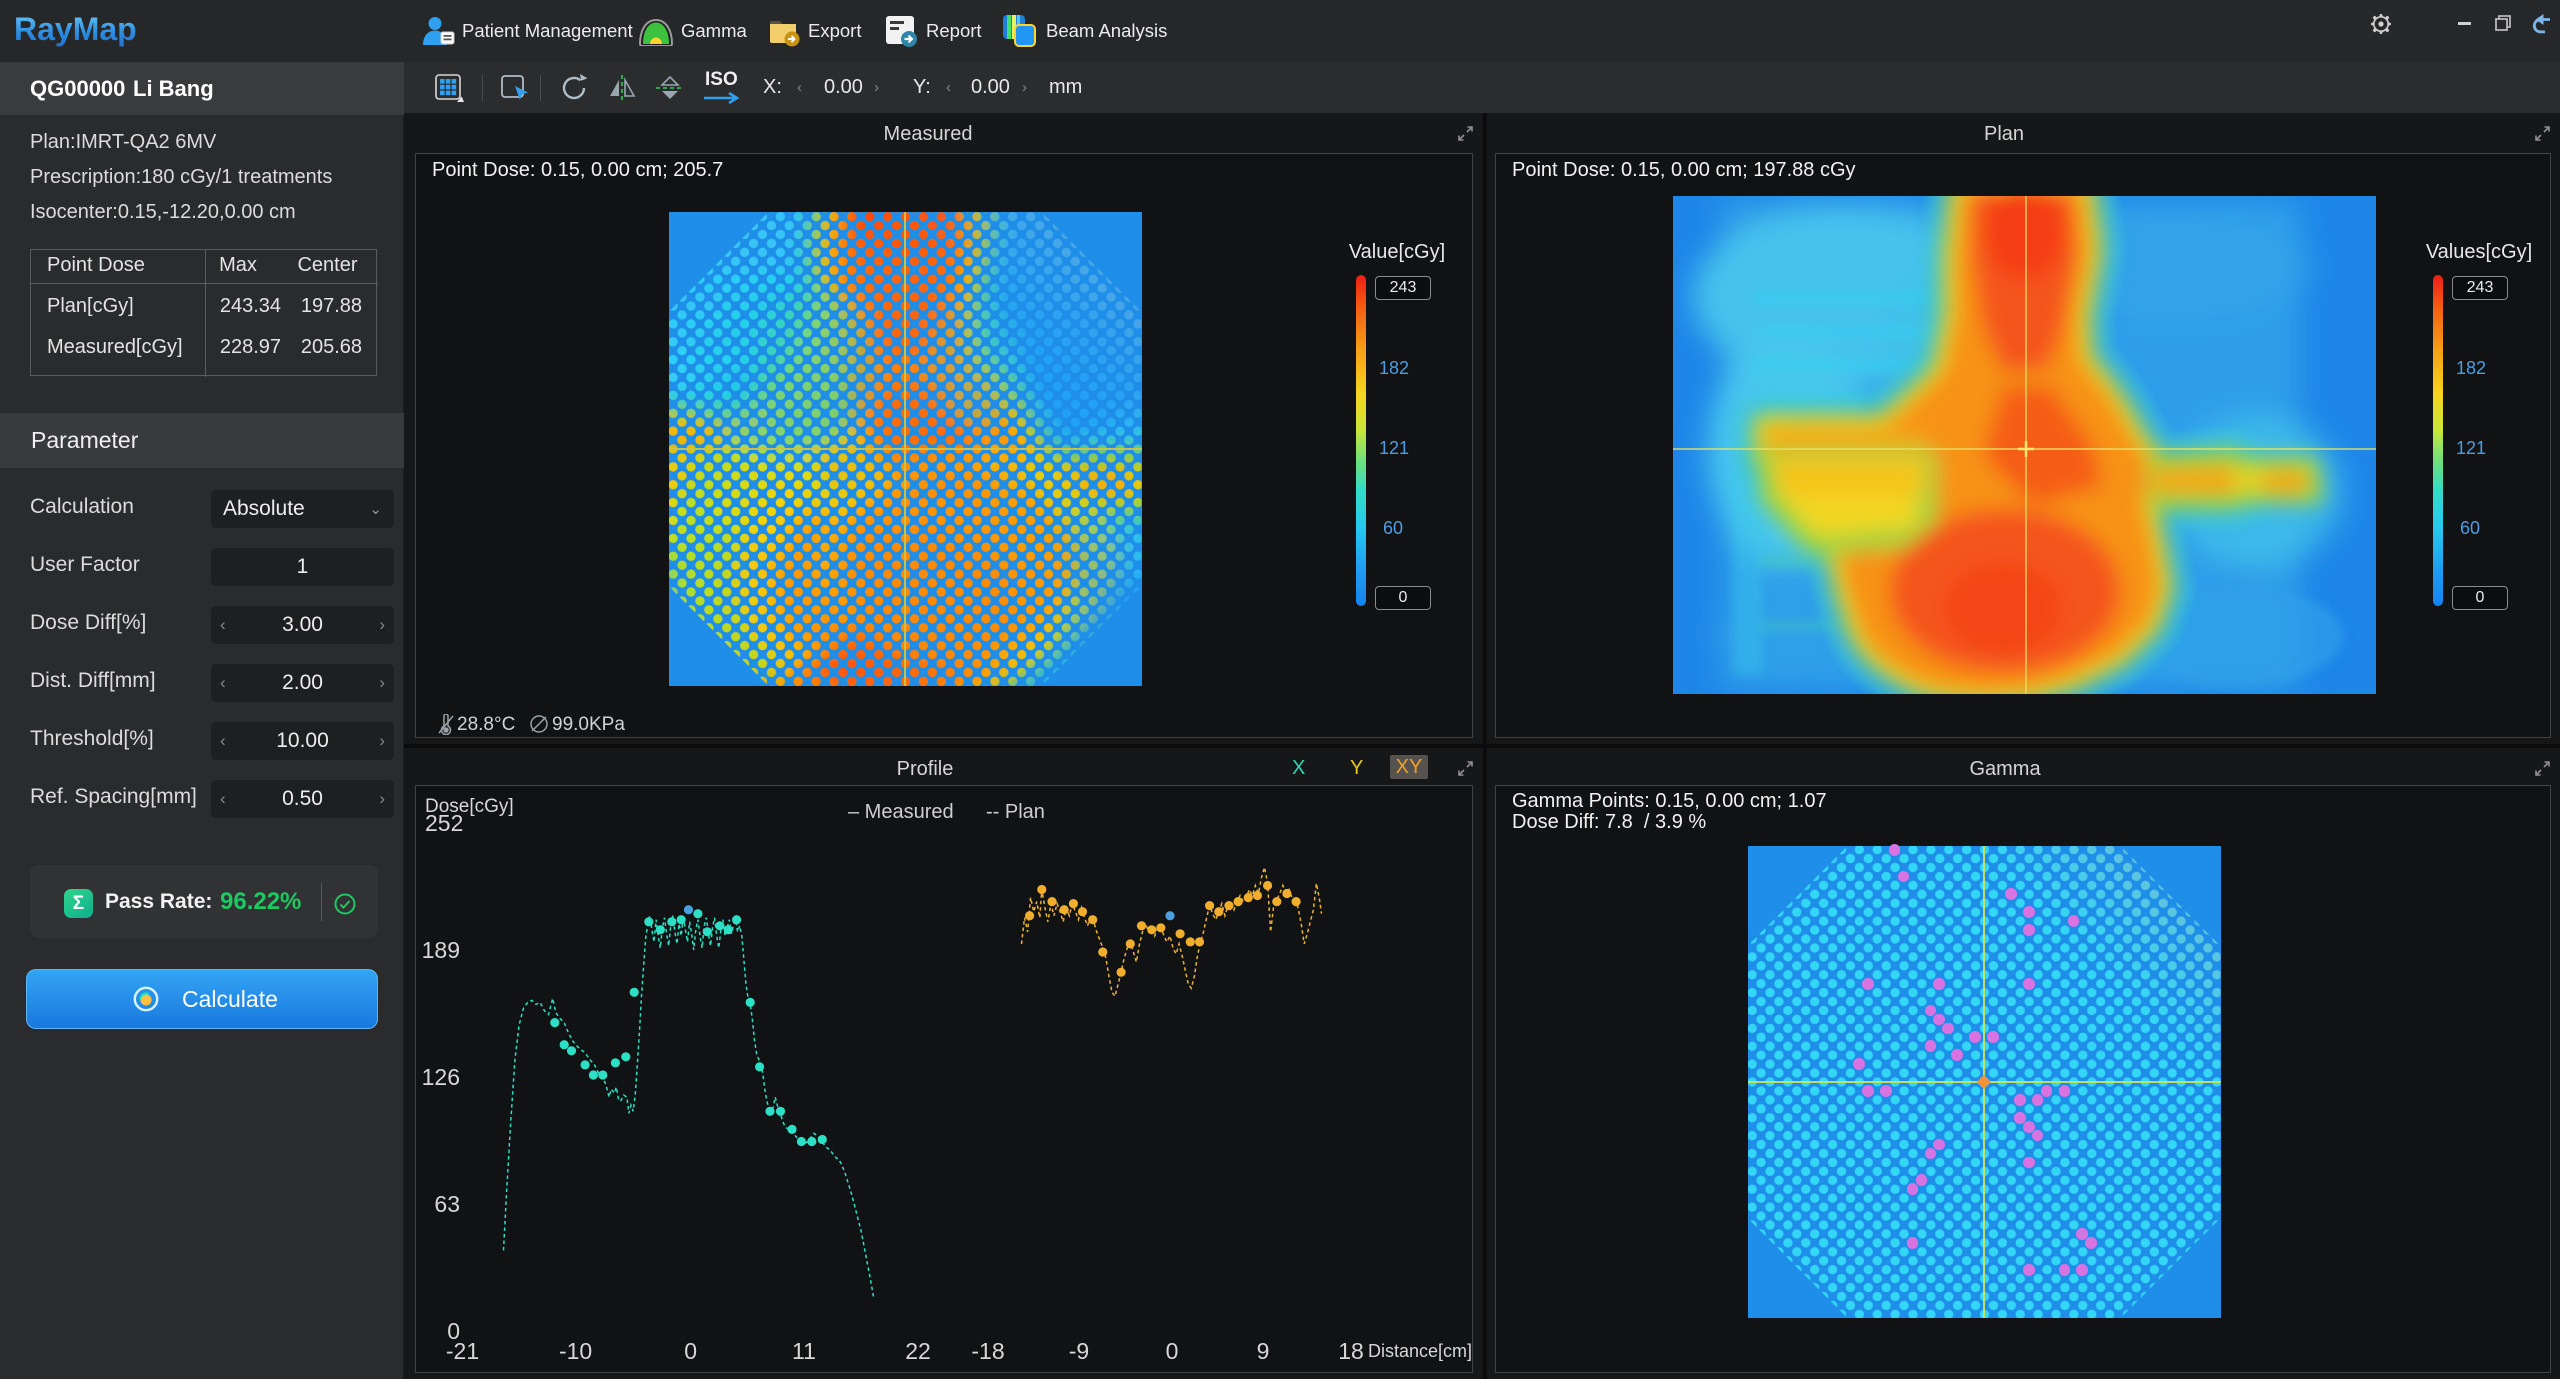  Describe the element at coordinates (469, 806) in the screenshot. I see `svg-text: Dose[cGy]` at that location.